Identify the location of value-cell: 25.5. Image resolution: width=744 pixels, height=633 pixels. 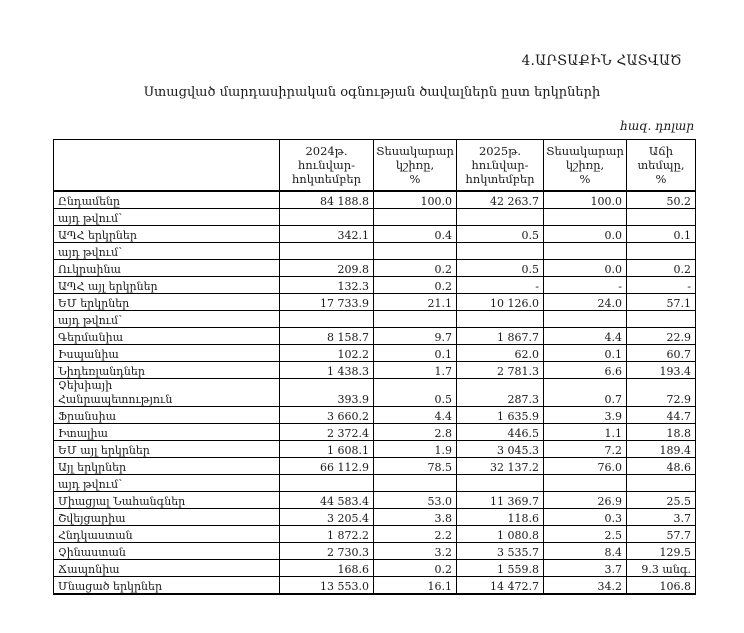
(661, 500).